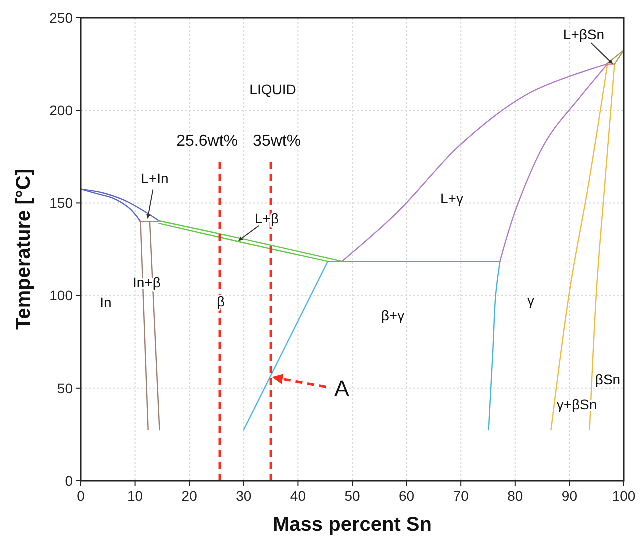 This screenshot has height=537, width=644. What do you see at coordinates (65, 388) in the screenshot?
I see `y-tick-label: 50` at bounding box center [65, 388].